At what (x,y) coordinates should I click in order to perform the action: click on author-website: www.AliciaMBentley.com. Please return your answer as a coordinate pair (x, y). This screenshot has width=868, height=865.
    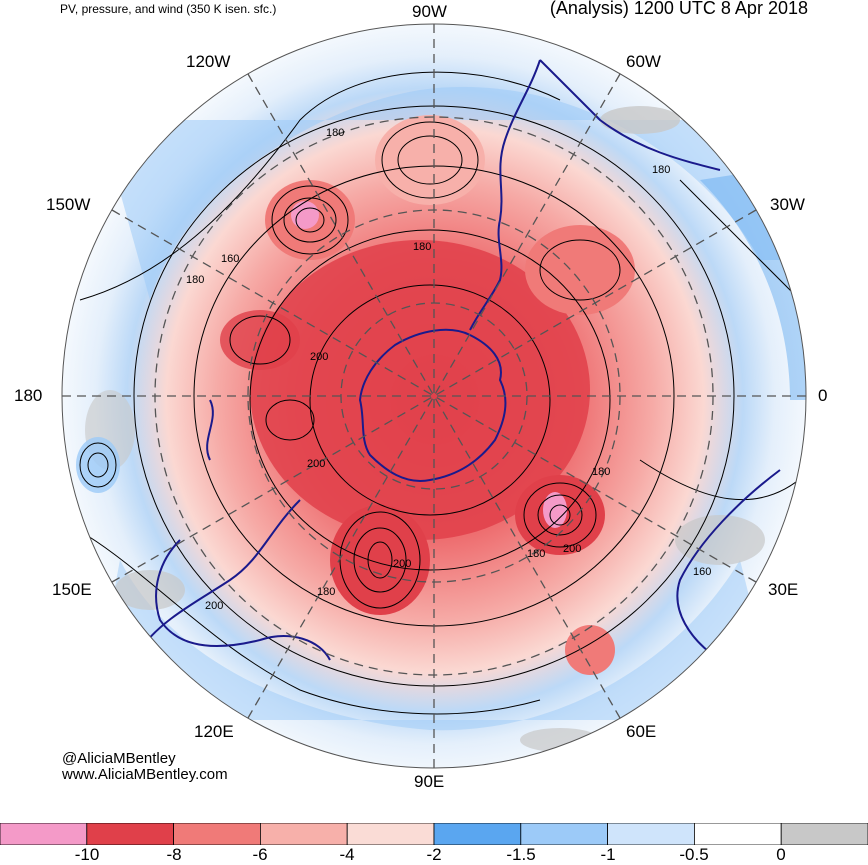
    Looking at the image, I should click on (145, 774).